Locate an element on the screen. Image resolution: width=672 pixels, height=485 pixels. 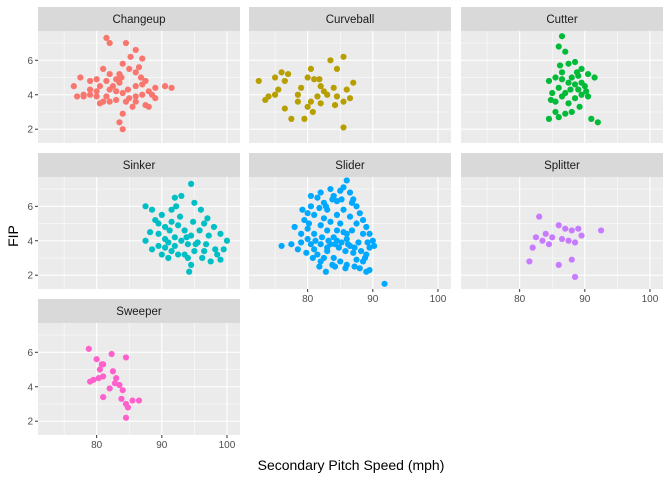
y-axis-title: FIP is located at coordinates (13, 236).